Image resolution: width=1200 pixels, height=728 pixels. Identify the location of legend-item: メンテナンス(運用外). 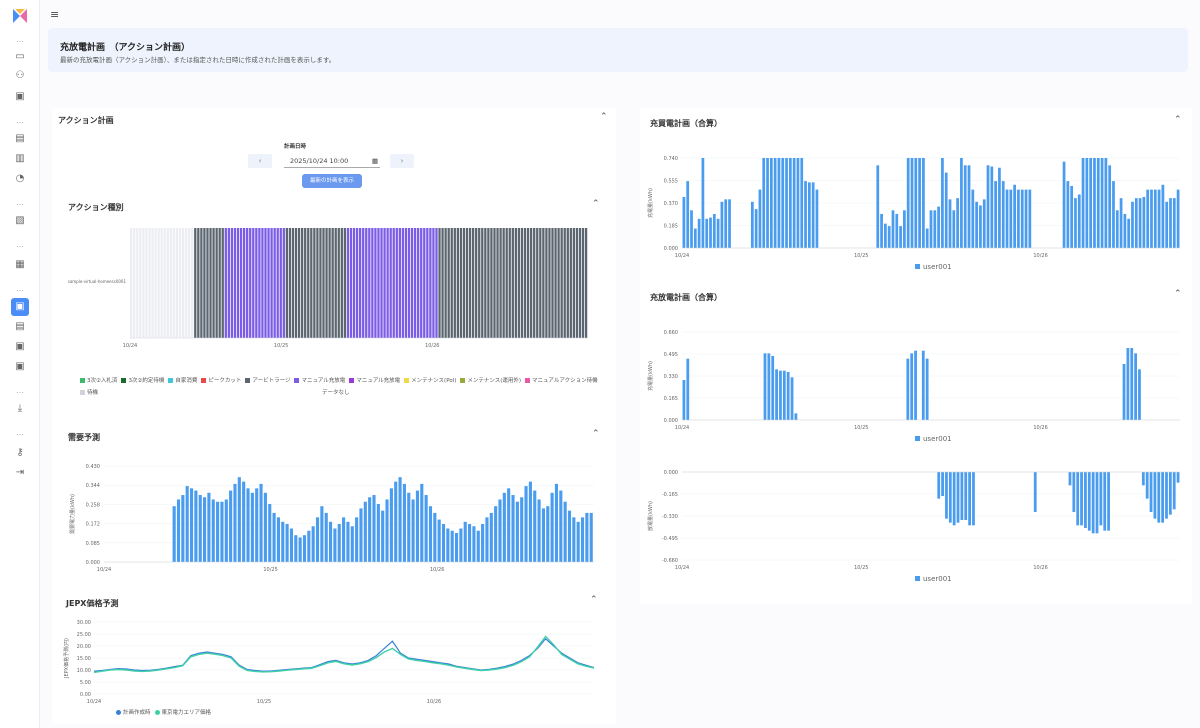
(490, 380).